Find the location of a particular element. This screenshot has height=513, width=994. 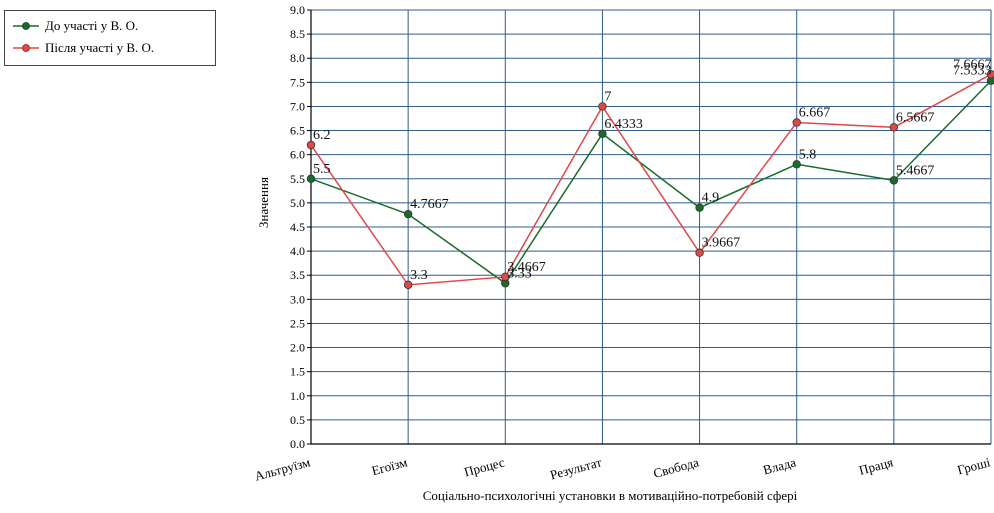

y-tick-label: 4.0 is located at coordinates (297, 251).